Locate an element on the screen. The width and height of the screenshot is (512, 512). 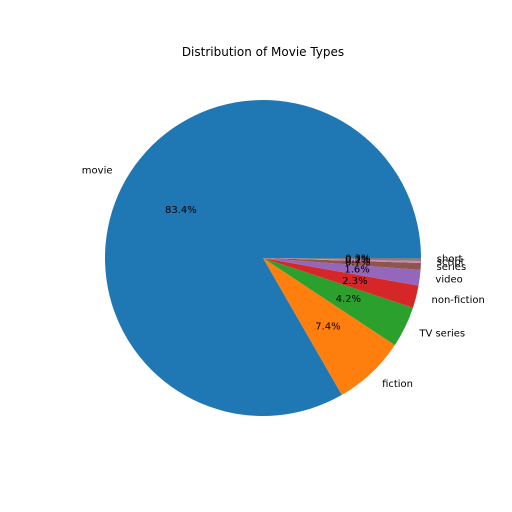
pct-script: 0.2% is located at coordinates (357, 260).